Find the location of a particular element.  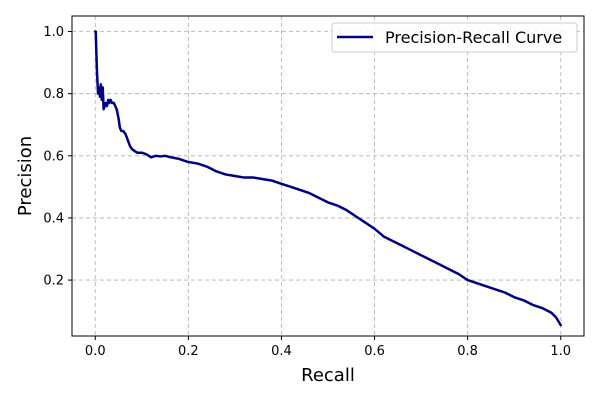

x-tick-label: 0.6 is located at coordinates (374, 351).